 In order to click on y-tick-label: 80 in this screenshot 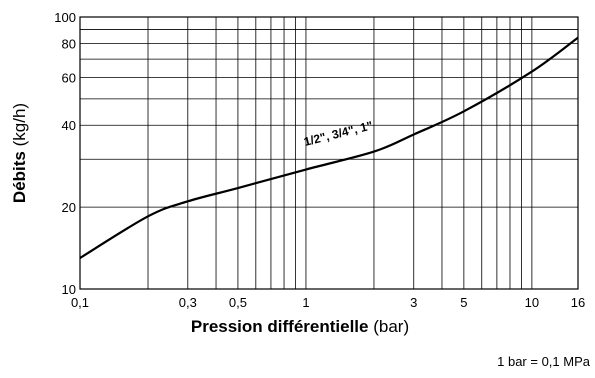, I will do `click(69, 43)`.